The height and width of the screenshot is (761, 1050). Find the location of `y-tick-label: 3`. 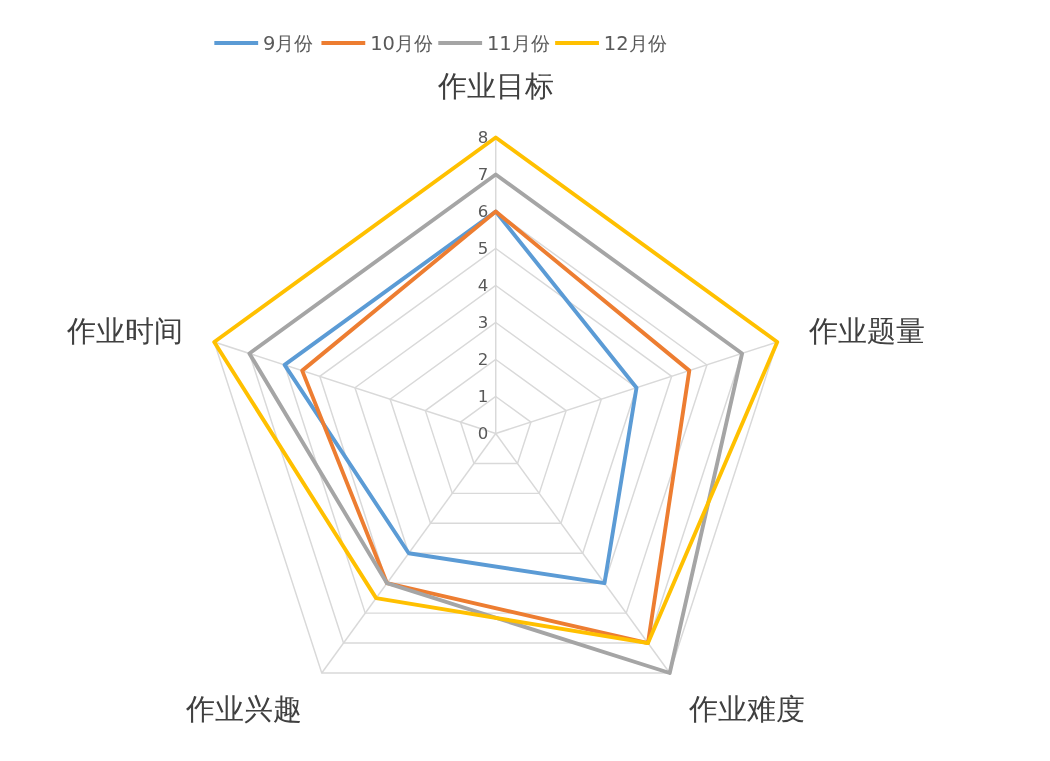

y-tick-label: 3 is located at coordinates (483, 323).